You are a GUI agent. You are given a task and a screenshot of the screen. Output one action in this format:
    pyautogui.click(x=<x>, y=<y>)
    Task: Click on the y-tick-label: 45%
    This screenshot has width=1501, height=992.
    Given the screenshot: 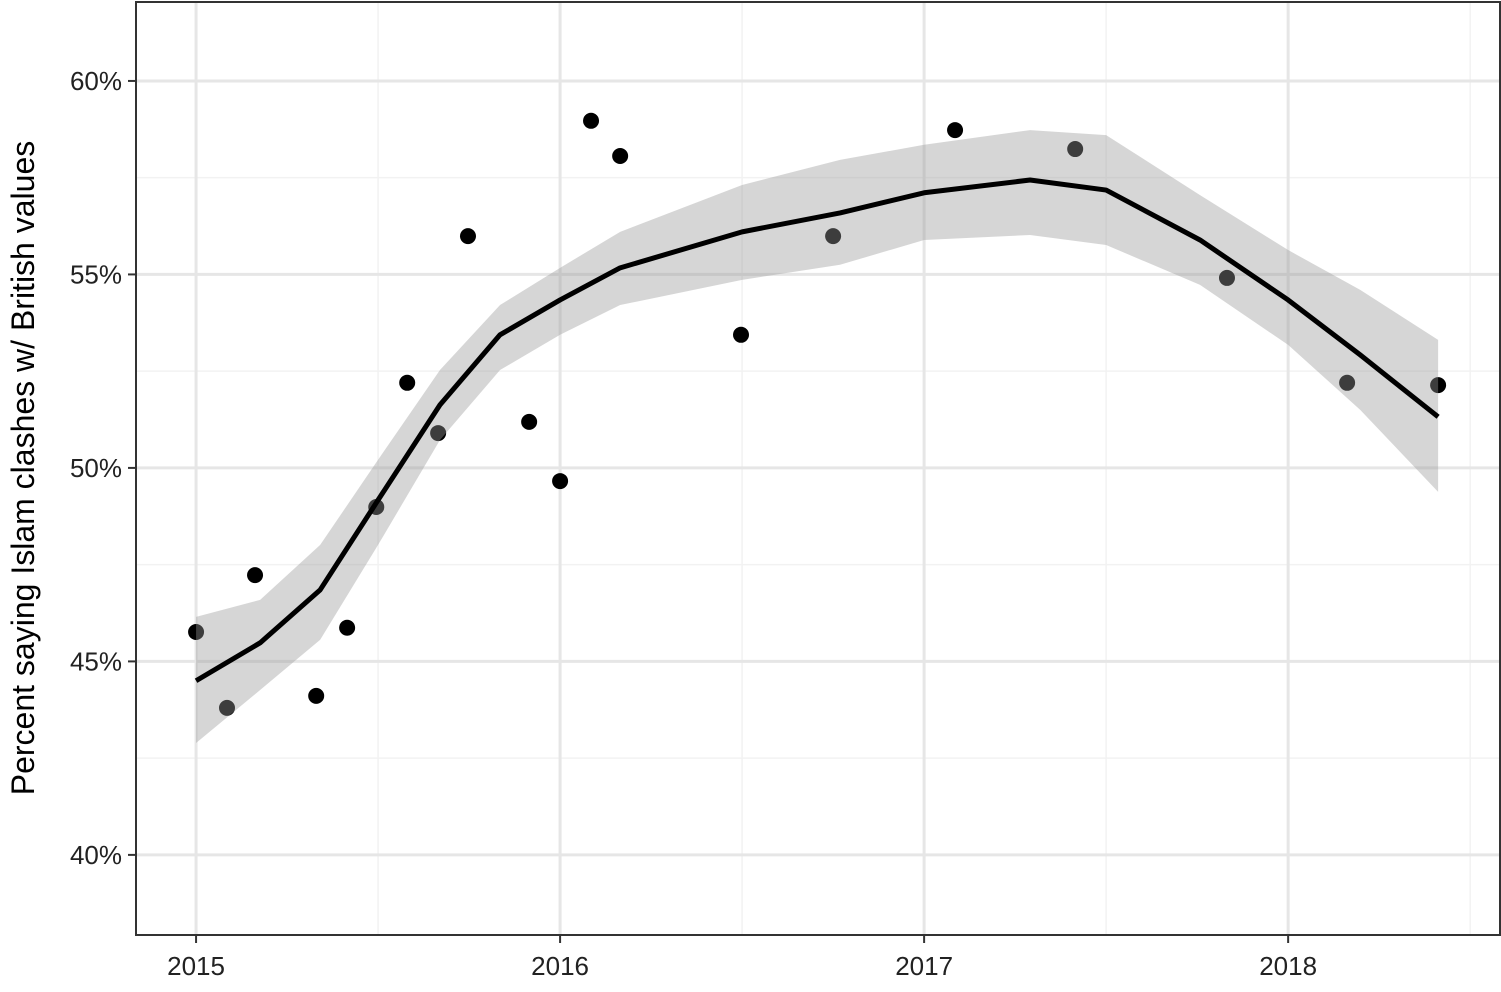 What is the action you would take?
    pyautogui.click(x=96, y=661)
    